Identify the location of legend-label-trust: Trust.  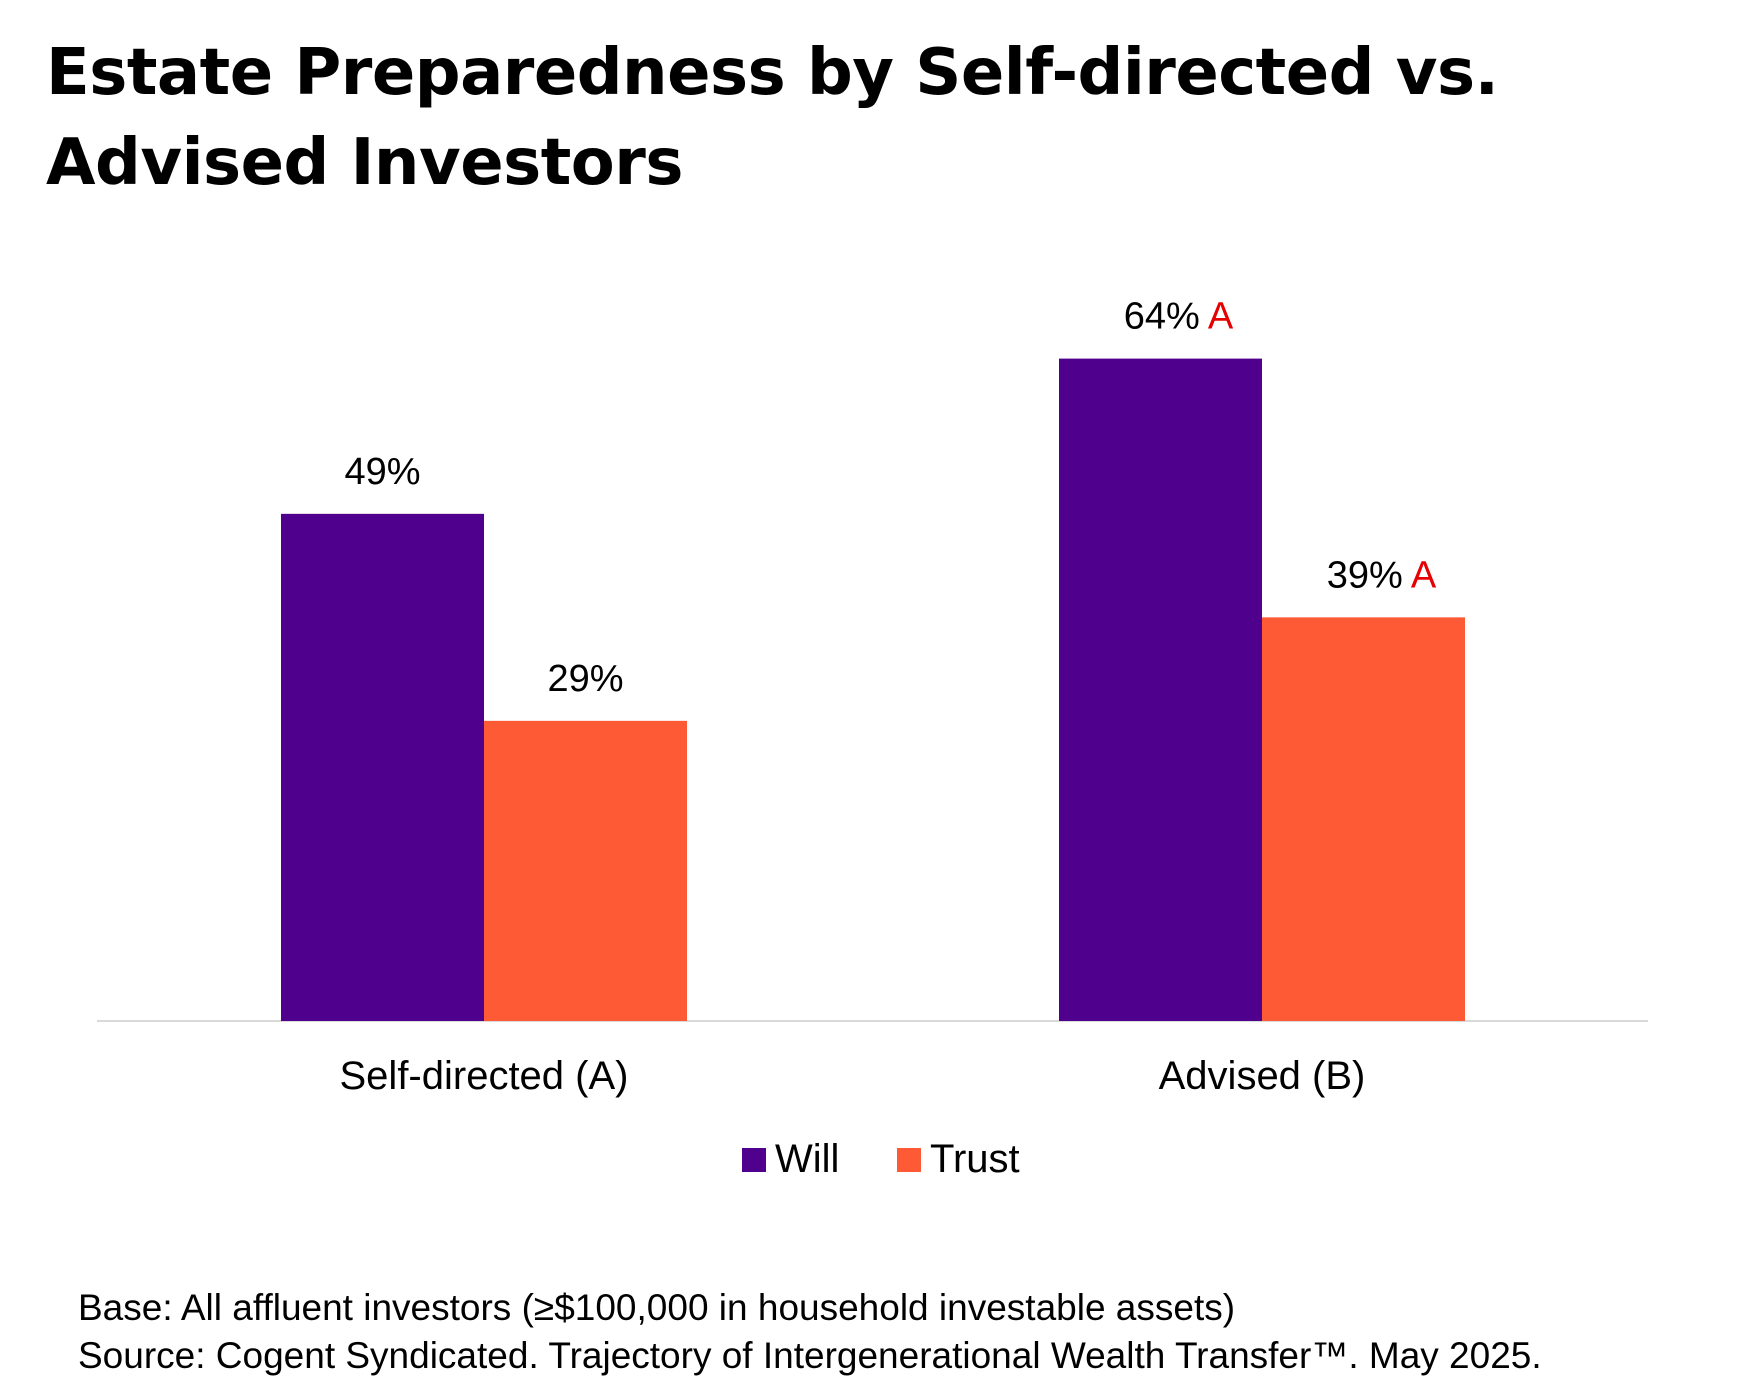
(975, 1159).